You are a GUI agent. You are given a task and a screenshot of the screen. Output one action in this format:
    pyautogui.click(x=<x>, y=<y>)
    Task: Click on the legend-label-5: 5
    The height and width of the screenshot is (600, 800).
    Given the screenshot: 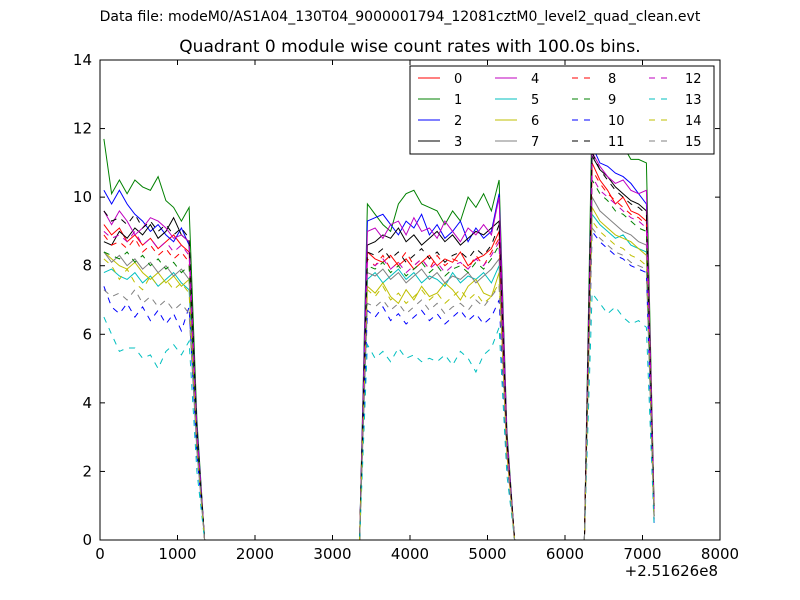 What is the action you would take?
    pyautogui.click(x=535, y=100)
    